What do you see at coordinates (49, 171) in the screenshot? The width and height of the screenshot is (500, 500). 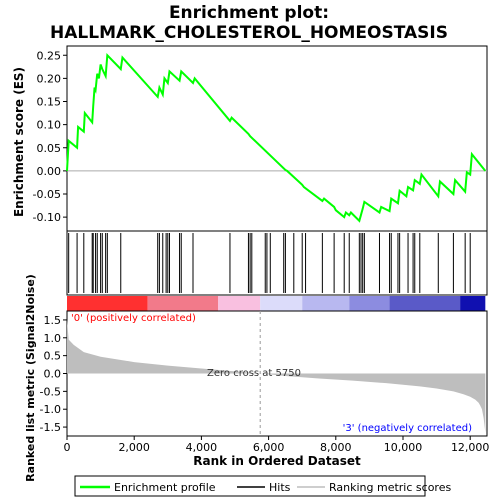 I see `es-y-tick-label: 0.00` at bounding box center [49, 171].